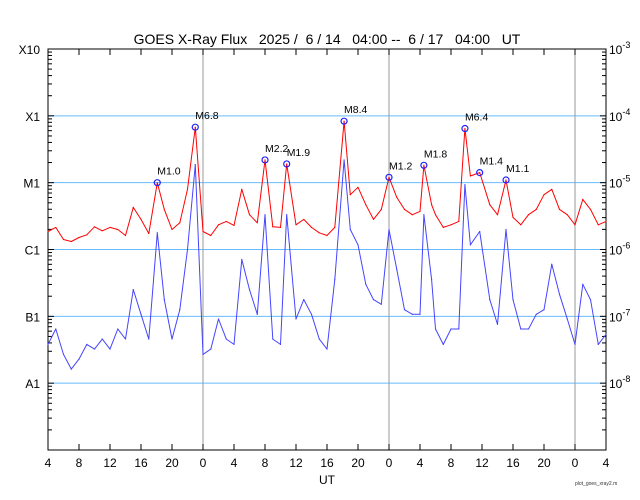 The image size is (640, 500). What do you see at coordinates (169, 172) in the screenshot?
I see `flare-label: M1.0` at bounding box center [169, 172].